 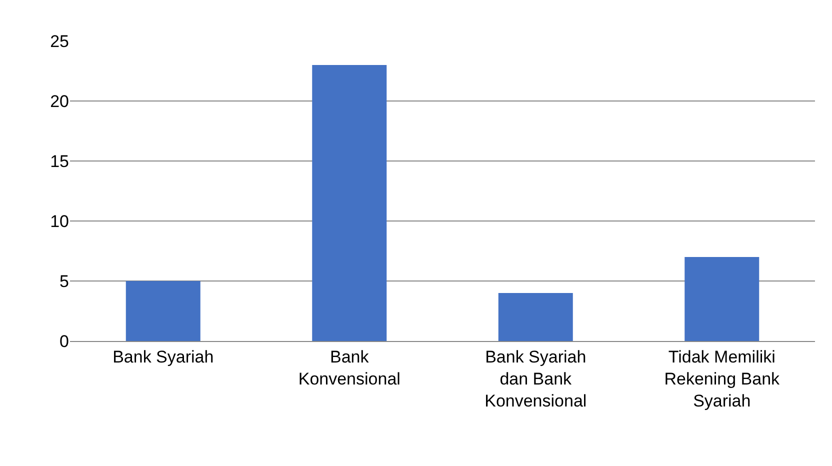 What do you see at coordinates (64, 281) in the screenshot?
I see `y-tick-label: 5` at bounding box center [64, 281].